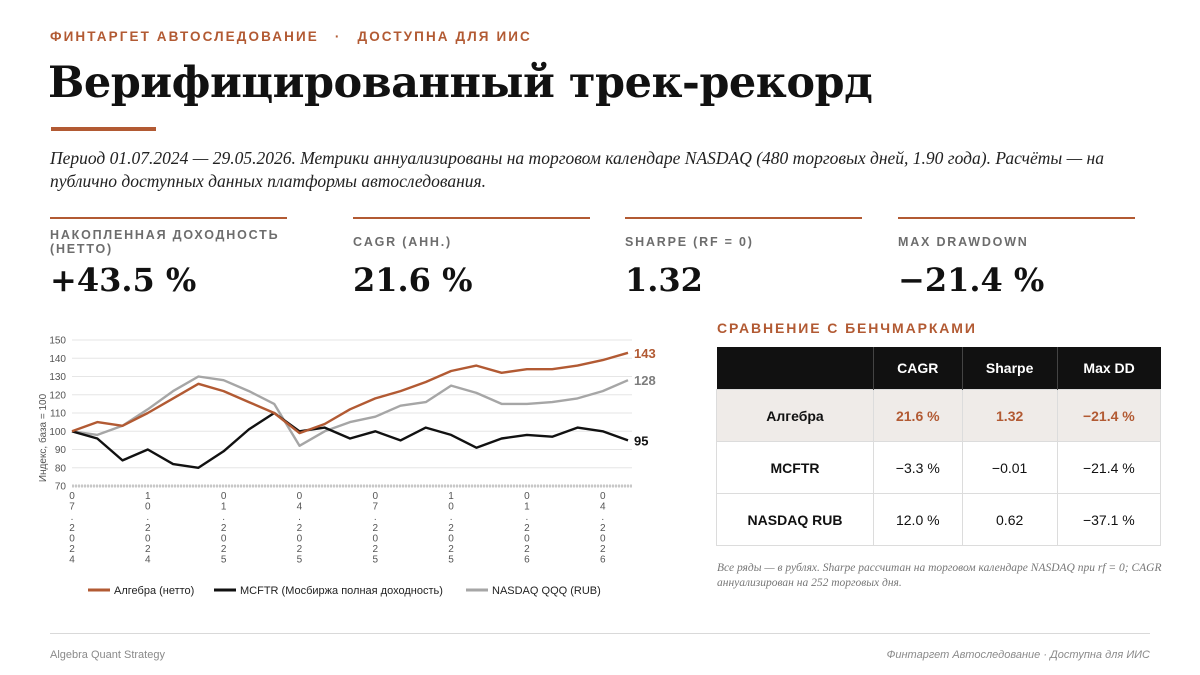  What do you see at coordinates (795, 467) in the screenshot?
I see `table-cell-name: MCFTR` at bounding box center [795, 467].